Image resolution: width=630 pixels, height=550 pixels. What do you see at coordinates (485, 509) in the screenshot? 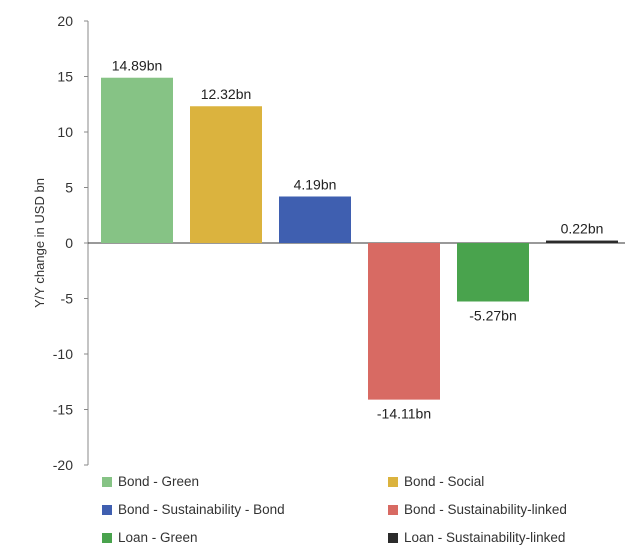
I see `legend-label: Bond - Sustainability-linked` at bounding box center [485, 509].